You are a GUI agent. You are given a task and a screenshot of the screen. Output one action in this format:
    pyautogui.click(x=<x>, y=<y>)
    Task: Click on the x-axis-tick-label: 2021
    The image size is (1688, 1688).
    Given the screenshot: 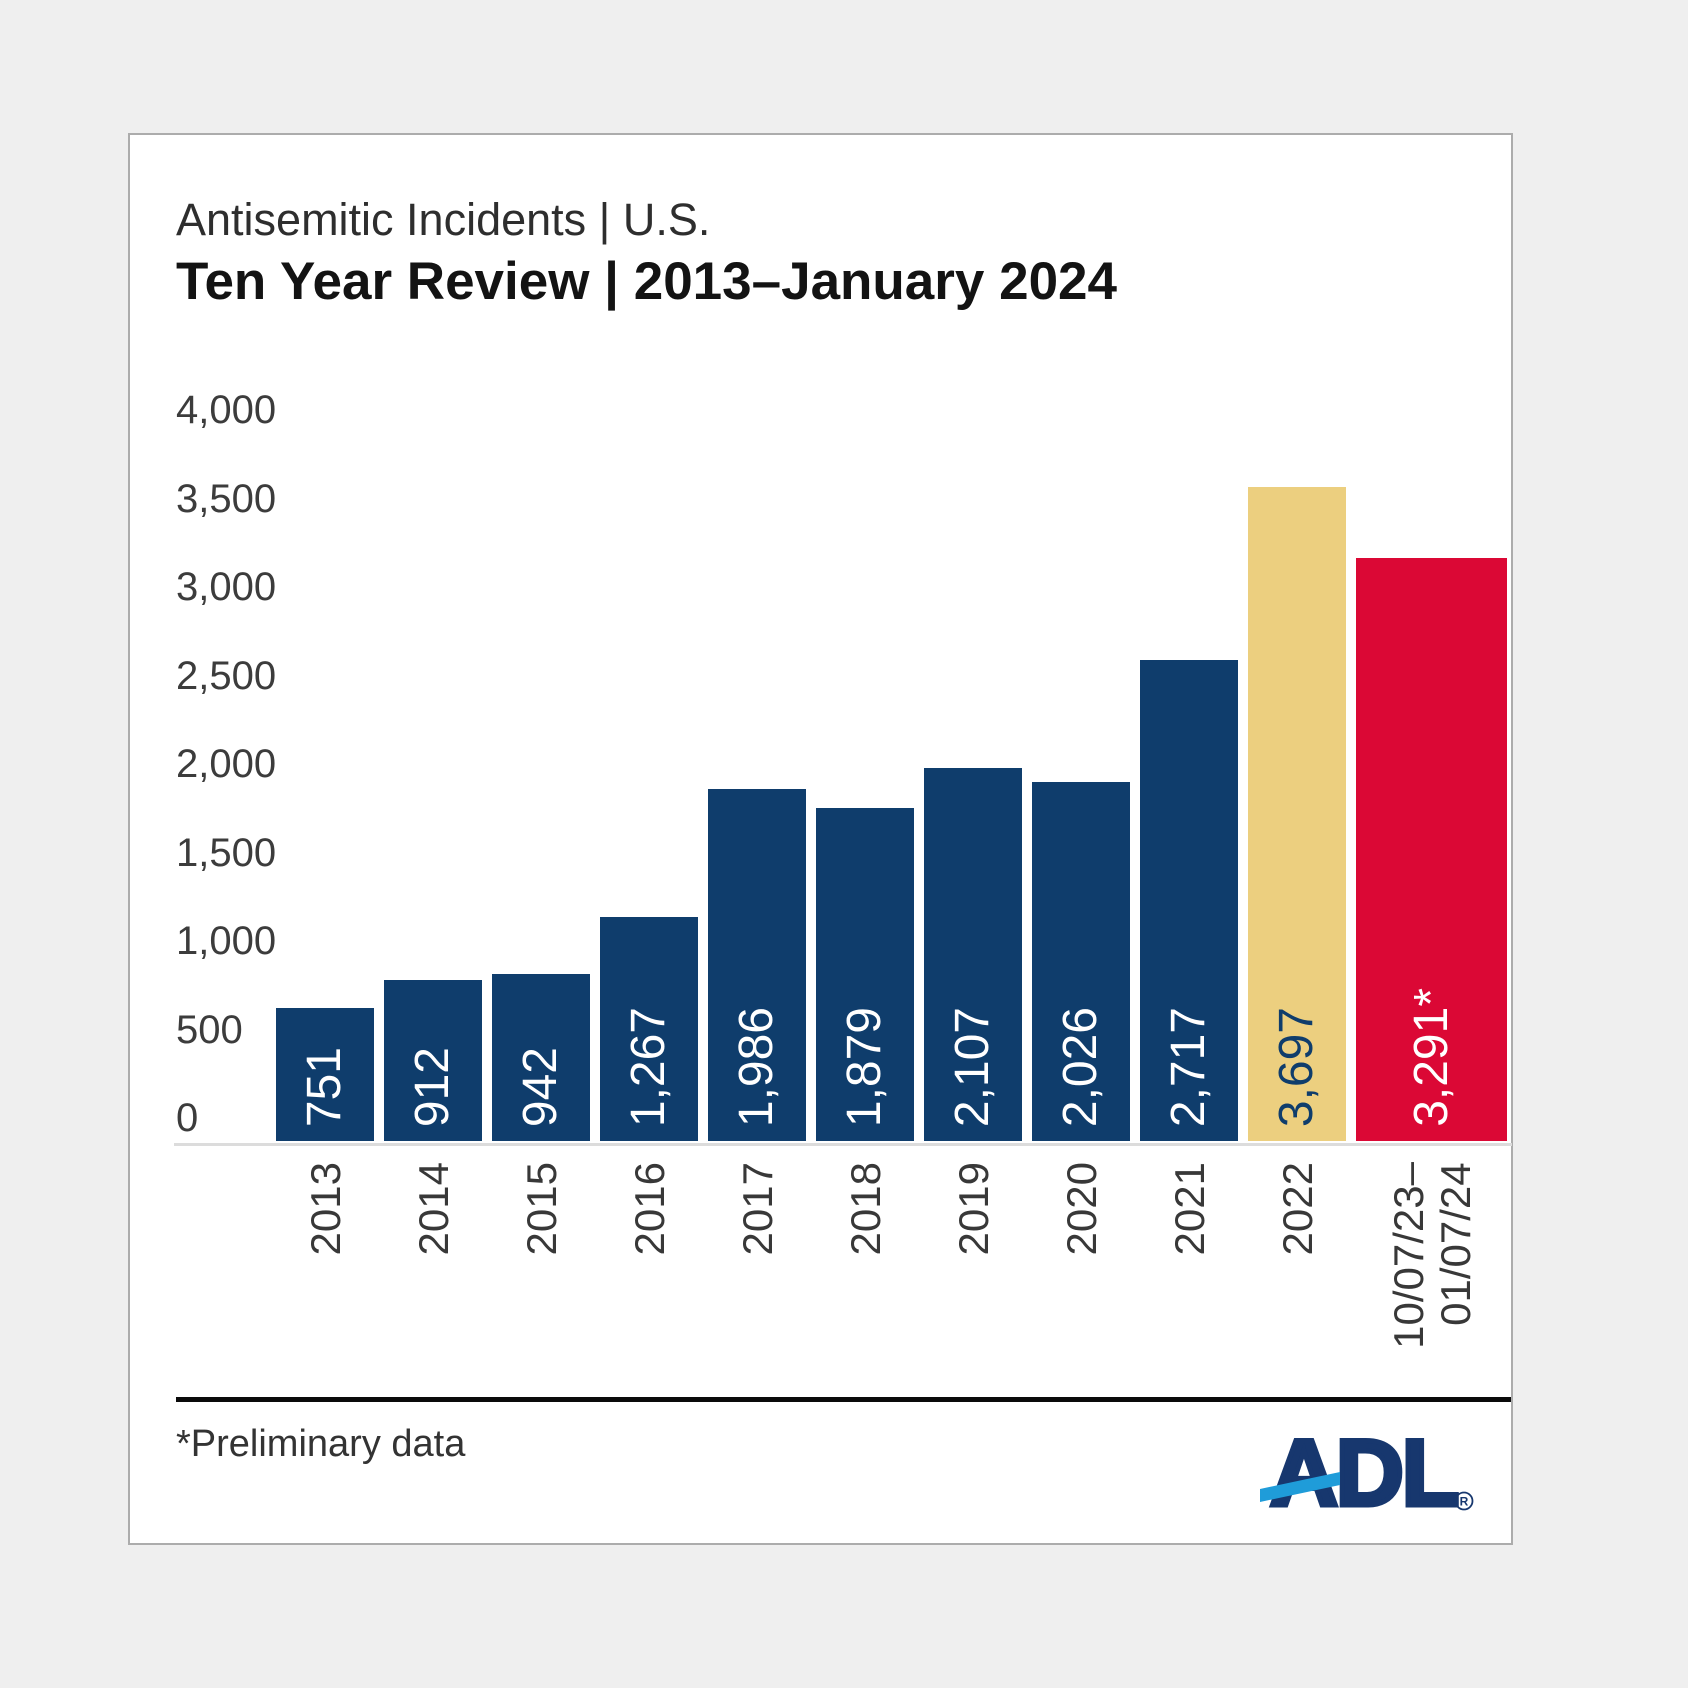 What is the action you would take?
    pyautogui.click(x=1189, y=1209)
    